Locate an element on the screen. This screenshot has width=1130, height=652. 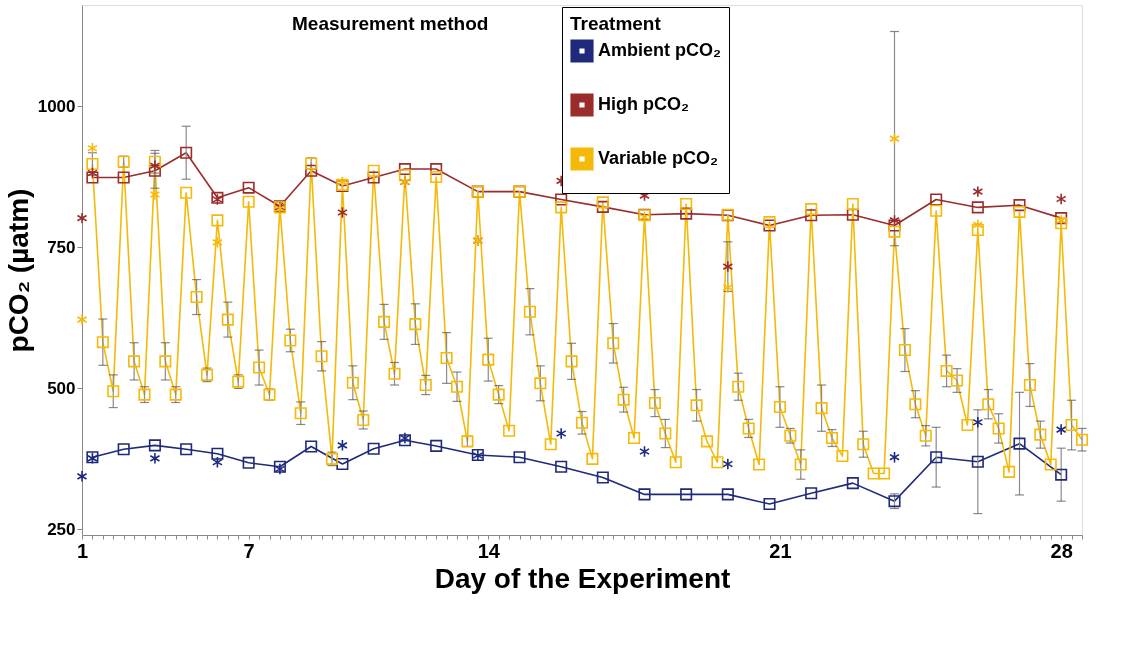
annotation: Measurement method is located at coordinates (390, 23).